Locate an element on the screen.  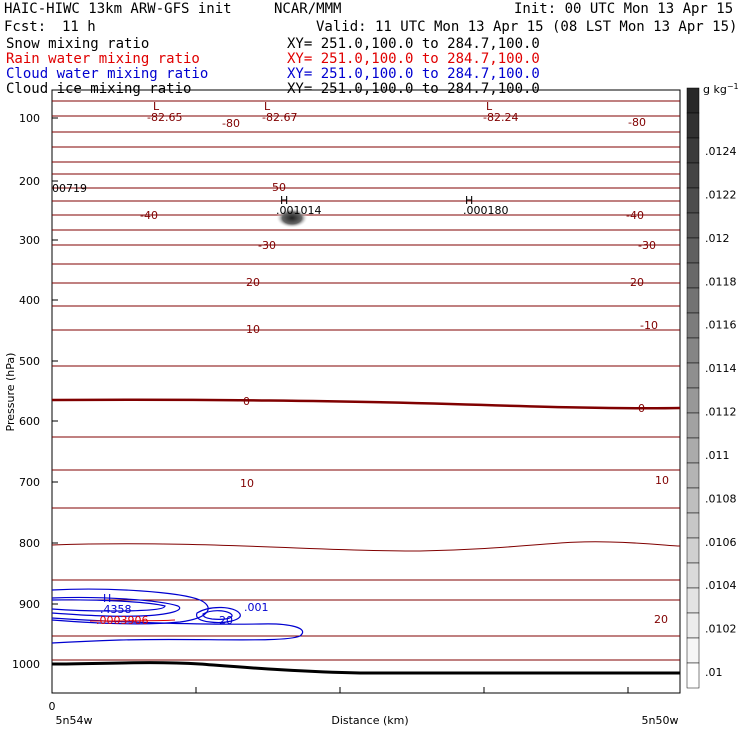
x-endpoint-left: 5n54w is located at coordinates (74, 720).